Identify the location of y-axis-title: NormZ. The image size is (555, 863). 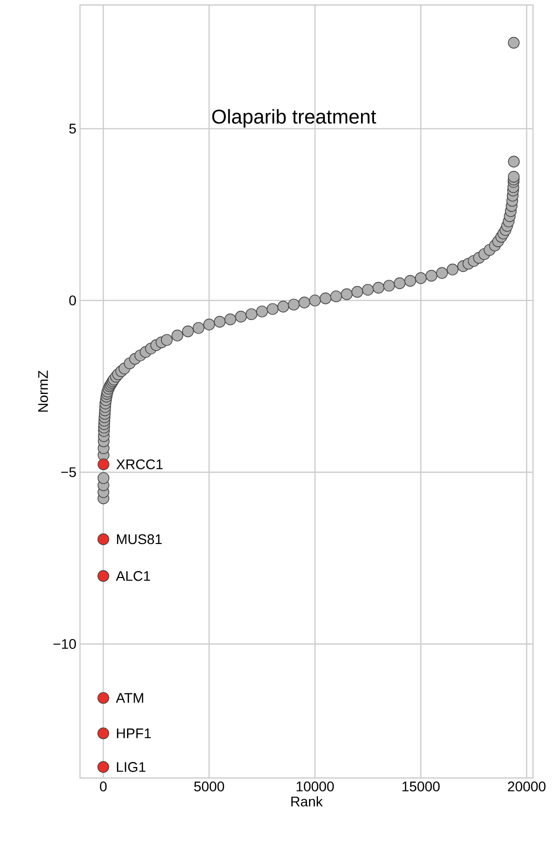
(43, 391).